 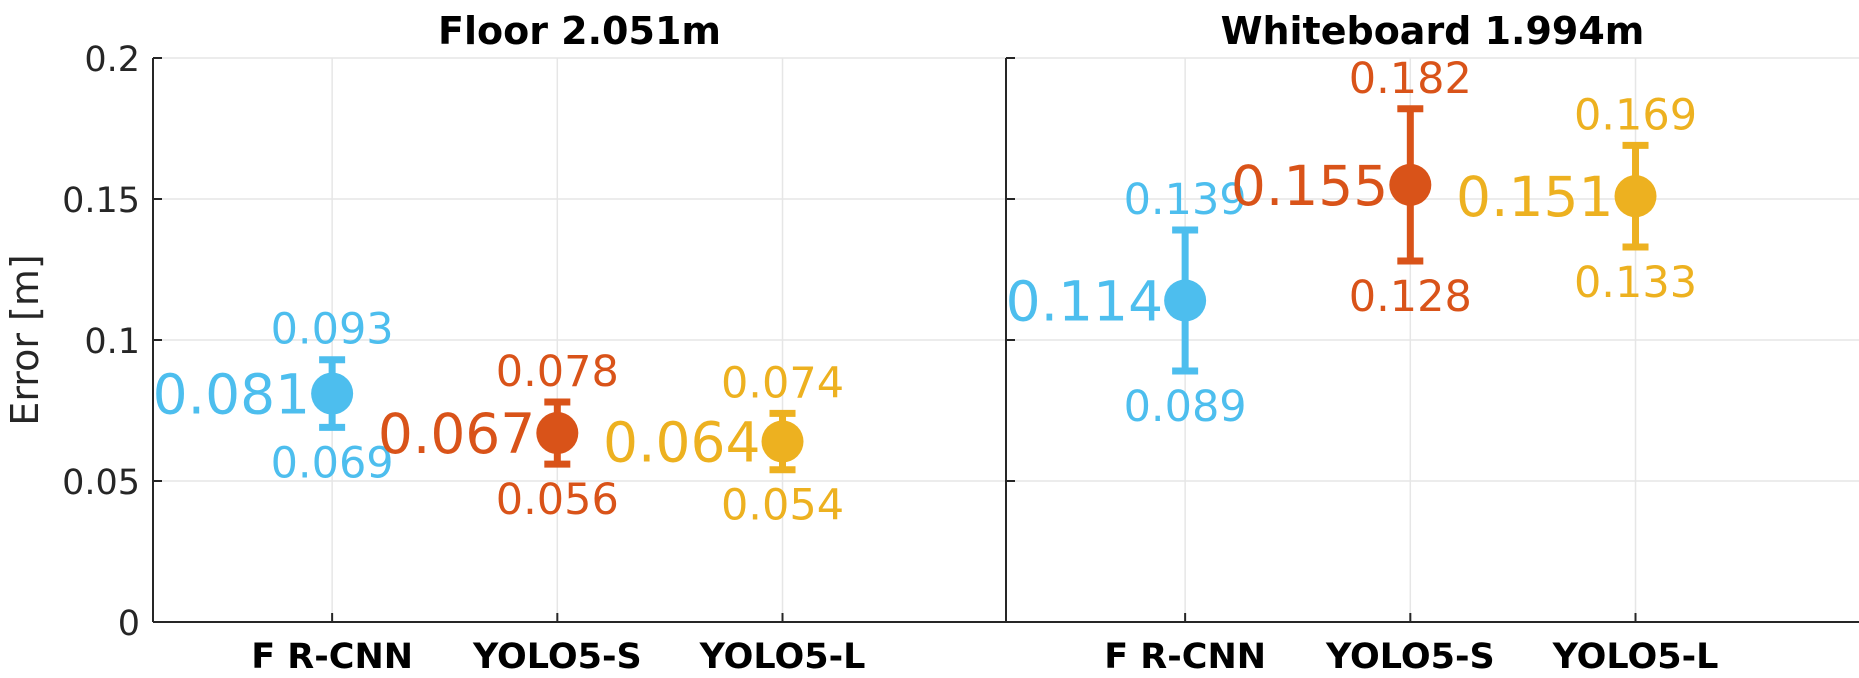 What do you see at coordinates (129, 624) in the screenshot?
I see `y-tick-label: 0` at bounding box center [129, 624].